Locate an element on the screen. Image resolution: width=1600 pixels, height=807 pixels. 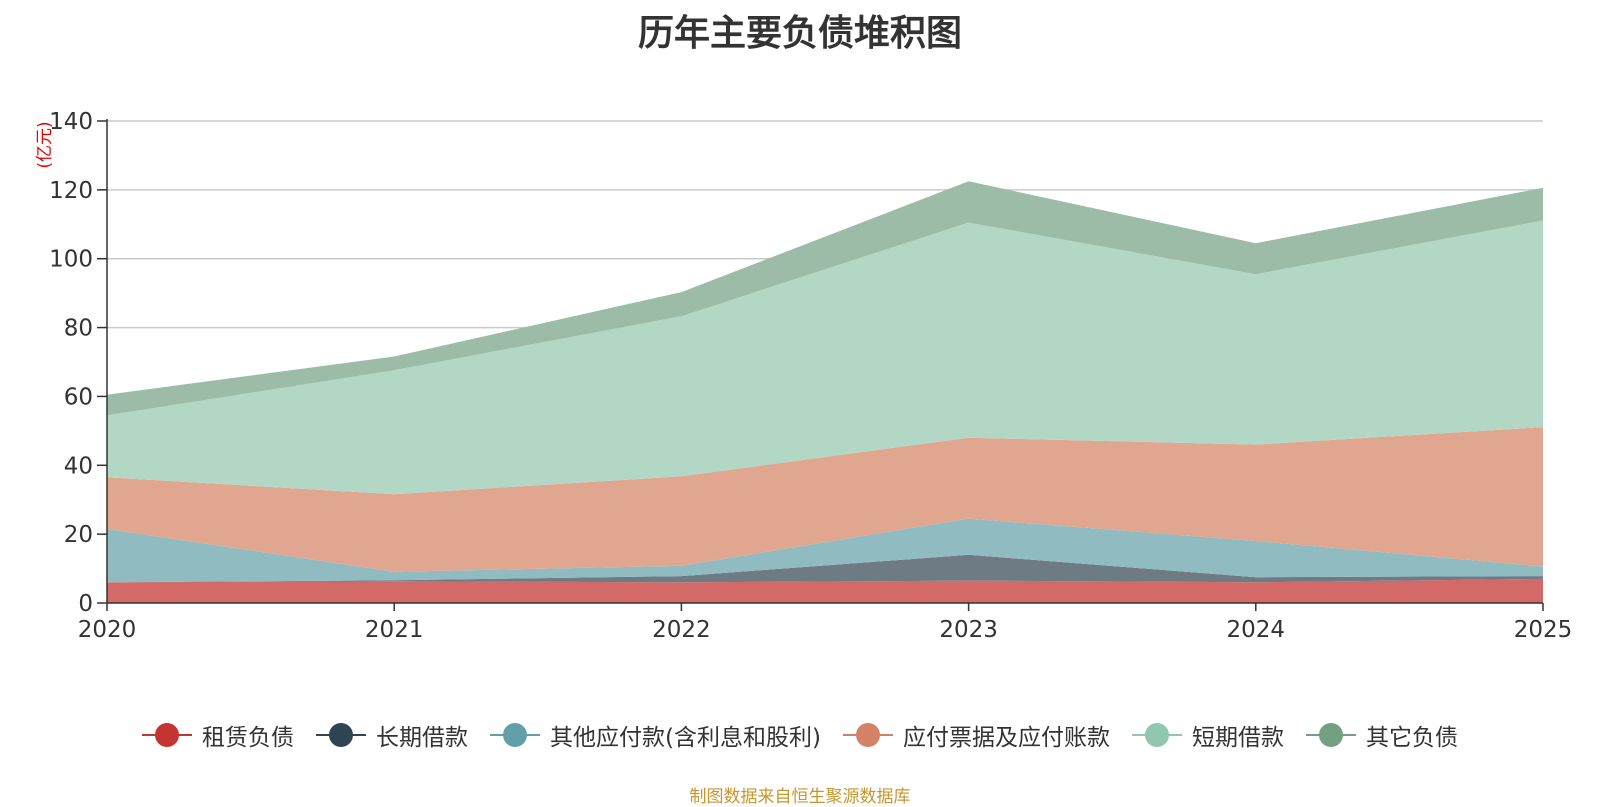
y-tick-label: 20 is located at coordinates (78, 535).